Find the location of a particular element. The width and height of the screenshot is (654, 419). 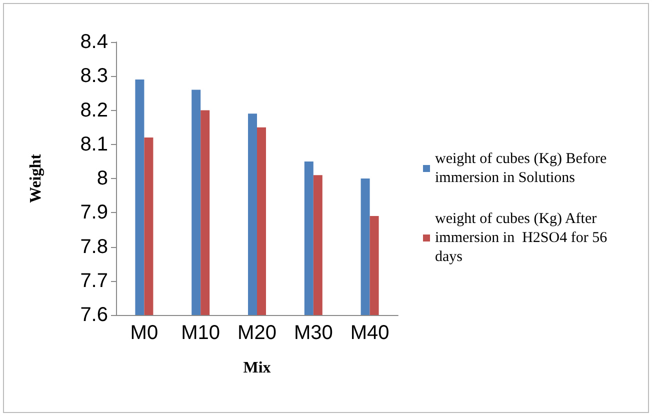

y-tick-label: 8.3 is located at coordinates (94, 76).